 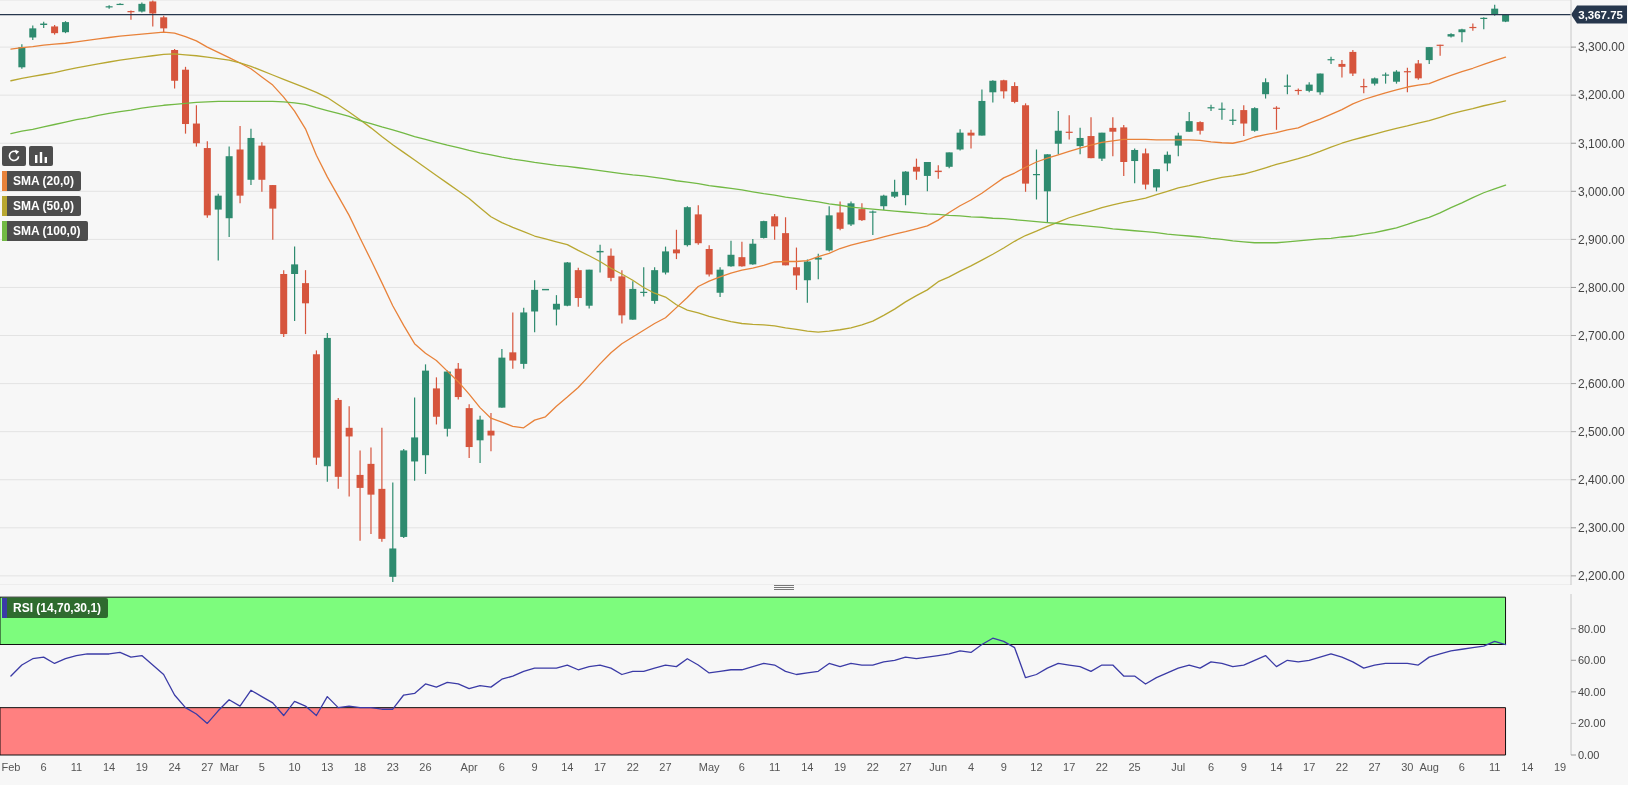 I want to click on y-tick-label: 2,700.00, so click(x=1602, y=335).